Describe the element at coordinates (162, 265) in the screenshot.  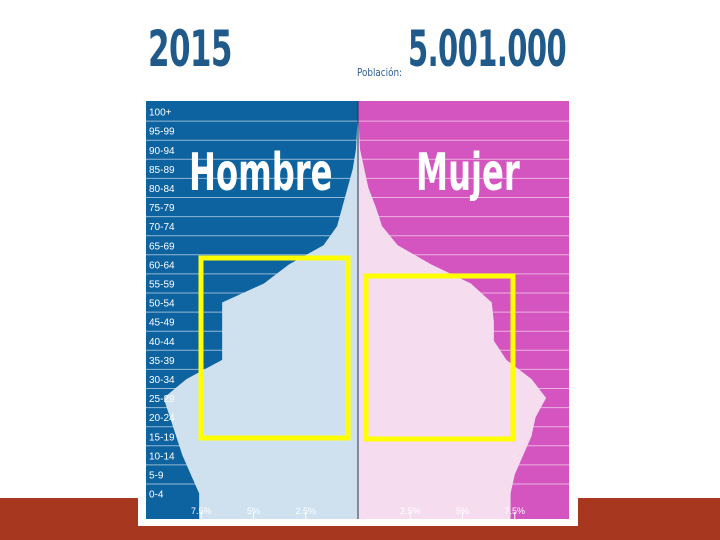
I see `age-label: 60-64` at that location.